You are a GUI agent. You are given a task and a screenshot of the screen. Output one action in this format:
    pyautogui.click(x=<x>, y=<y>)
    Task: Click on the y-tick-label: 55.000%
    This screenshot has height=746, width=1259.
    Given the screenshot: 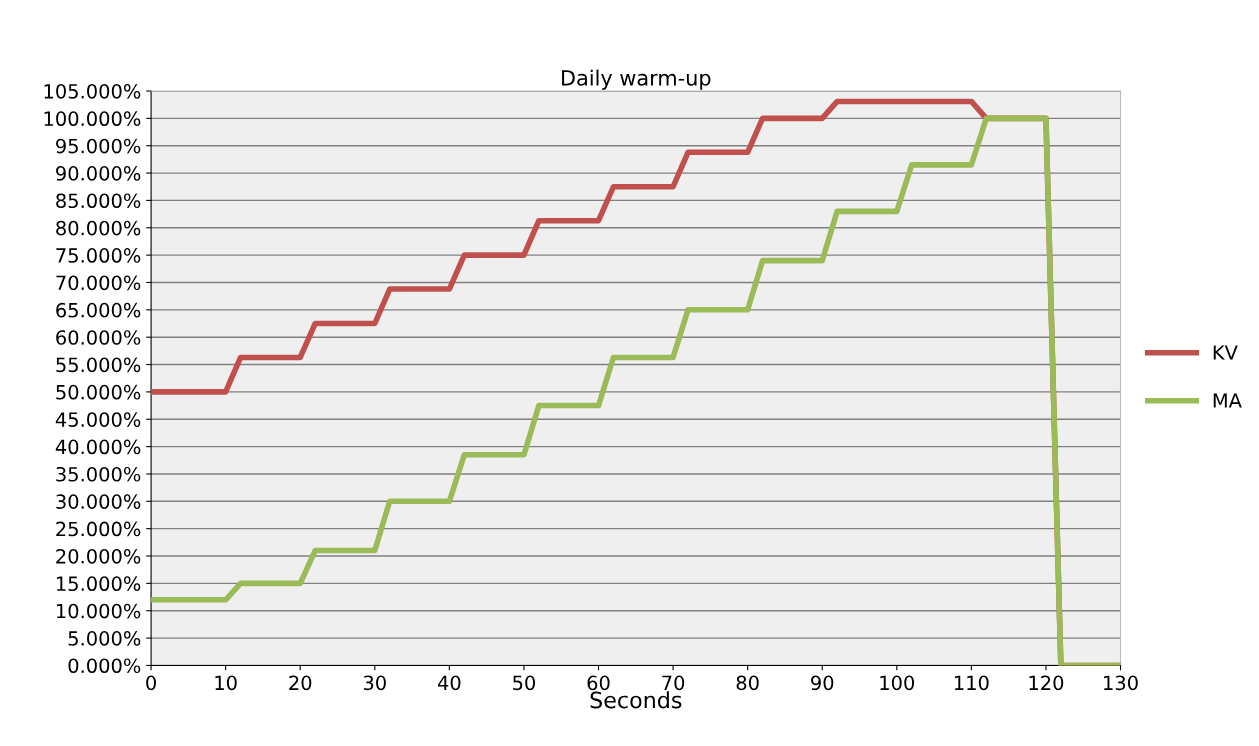 What is the action you would take?
    pyautogui.click(x=98, y=365)
    